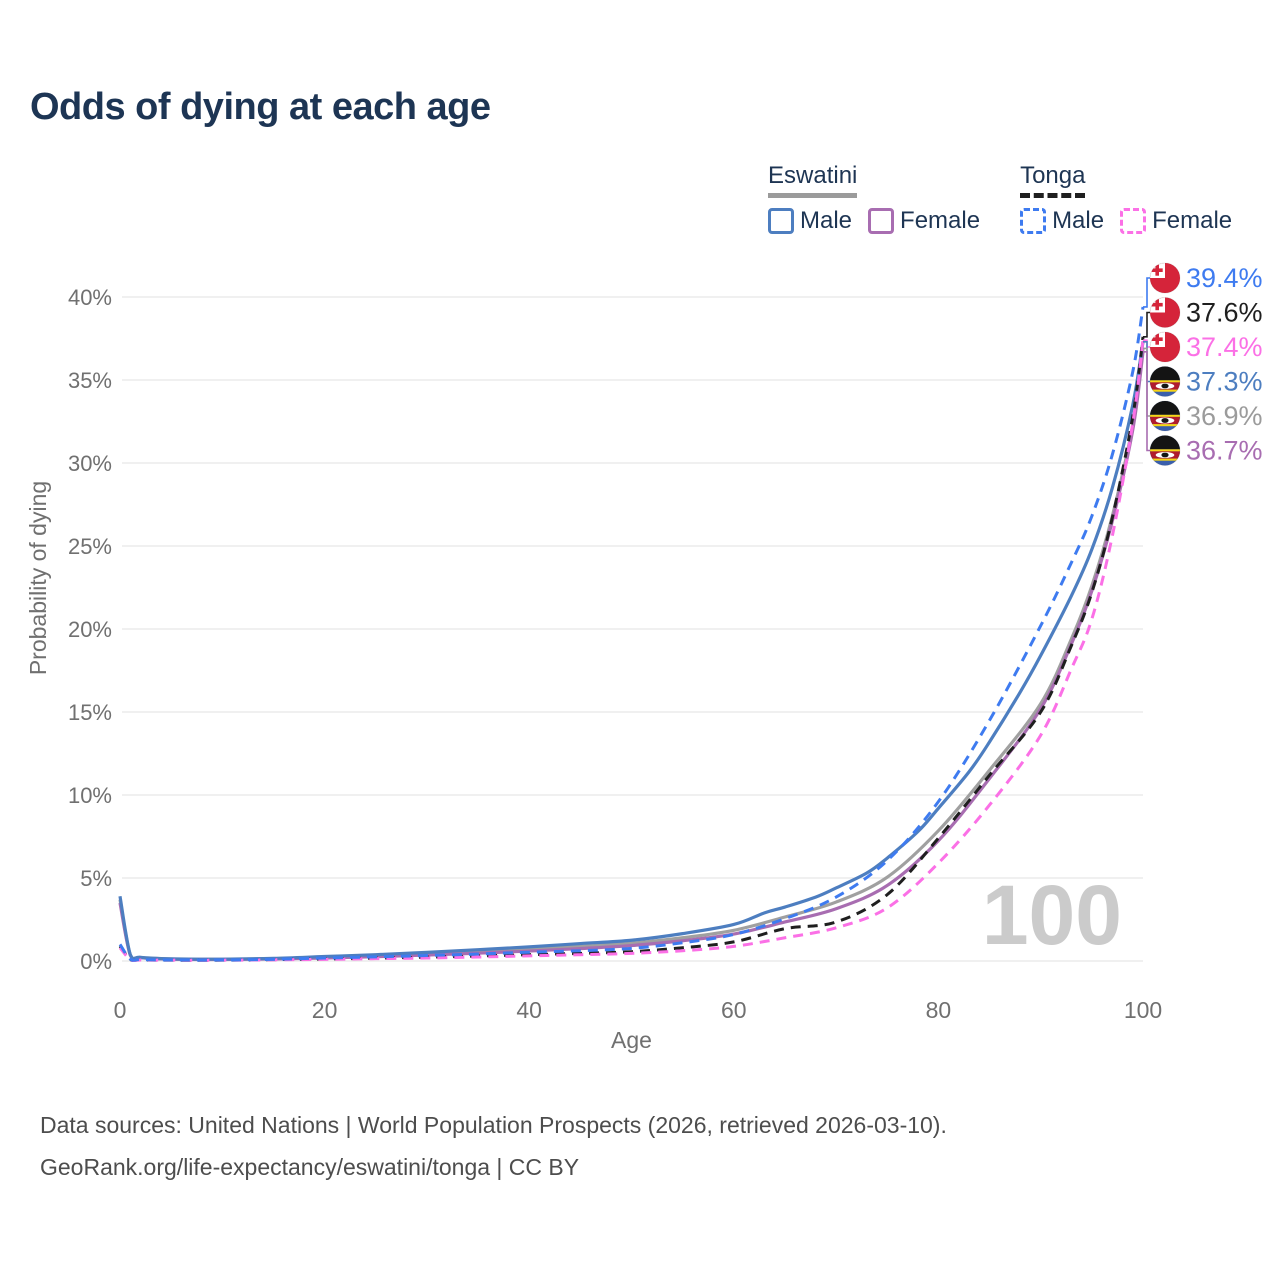 The image size is (1280, 1280). Describe the element at coordinates (90, 380) in the screenshot. I see `y-tick-label: 35%` at that location.